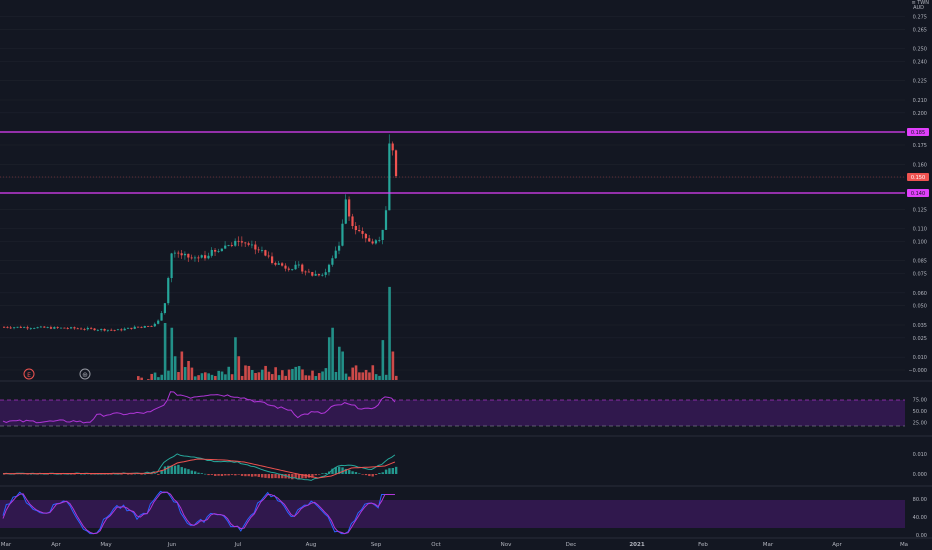  I want to click on dividend-event-marker: ⊕, so click(85, 374).